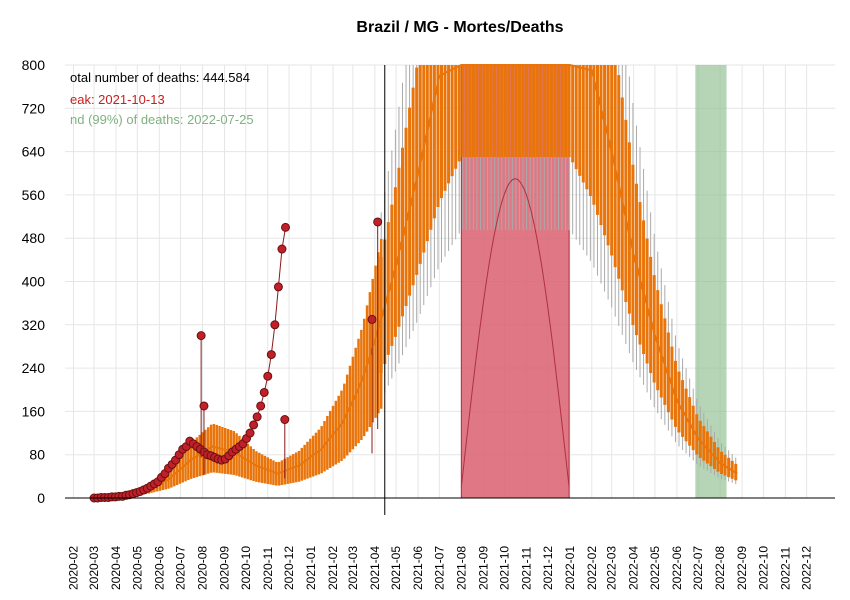  What do you see at coordinates (289, 568) in the screenshot?
I see `x-tick-label: 2020-12` at bounding box center [289, 568].